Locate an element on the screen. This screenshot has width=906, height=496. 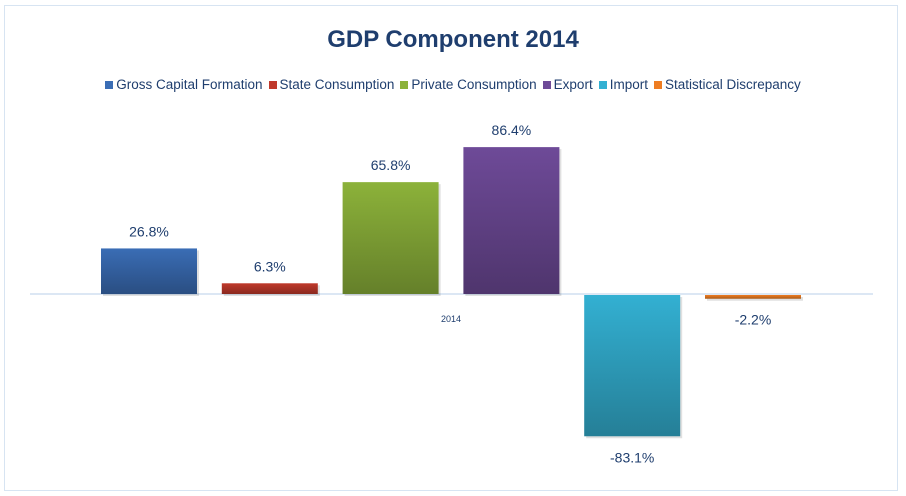
bar-statistical-discrepancy is located at coordinates (753, 297).